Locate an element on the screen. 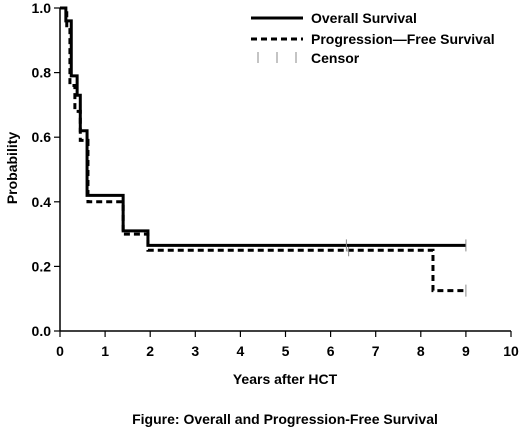 This screenshot has height=437, width=520. x-tick-label: 1 is located at coordinates (105, 351).